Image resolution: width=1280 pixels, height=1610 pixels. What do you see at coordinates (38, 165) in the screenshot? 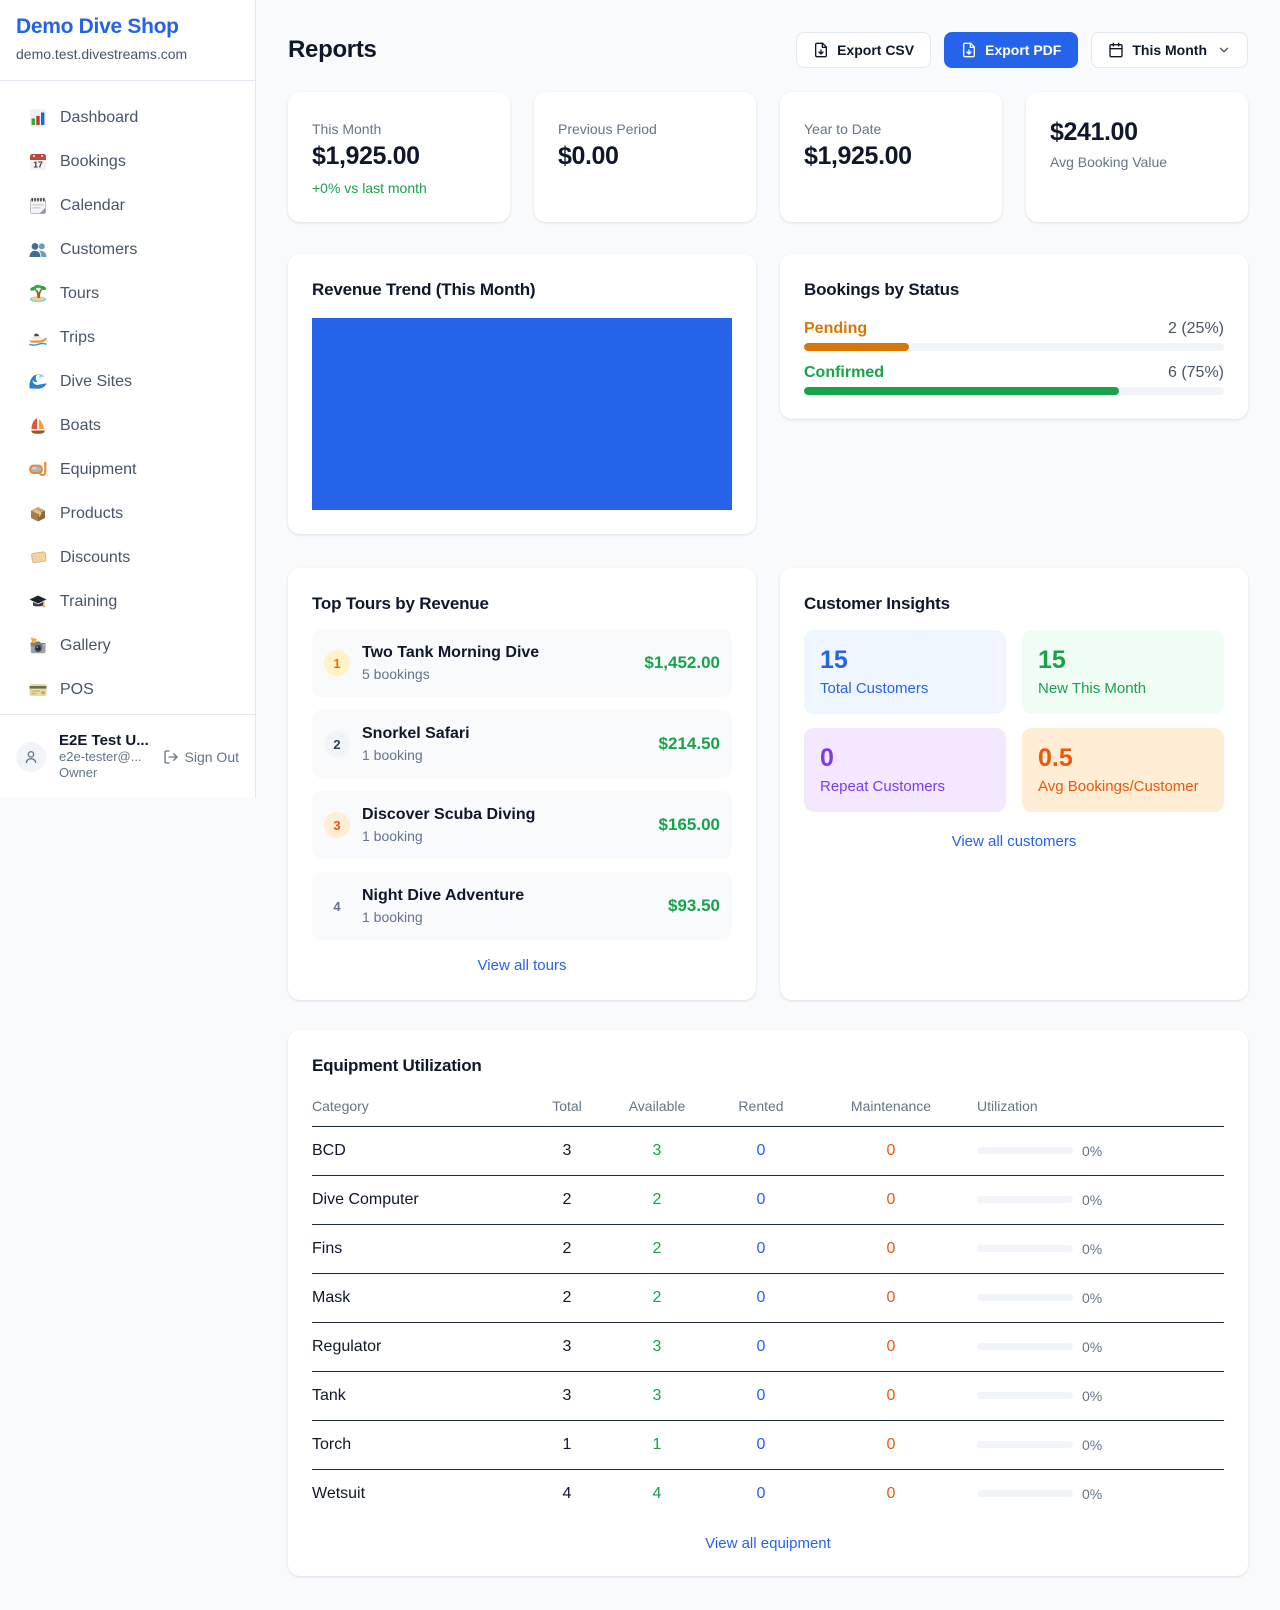
I see `svg-text: 17` at bounding box center [38, 165].